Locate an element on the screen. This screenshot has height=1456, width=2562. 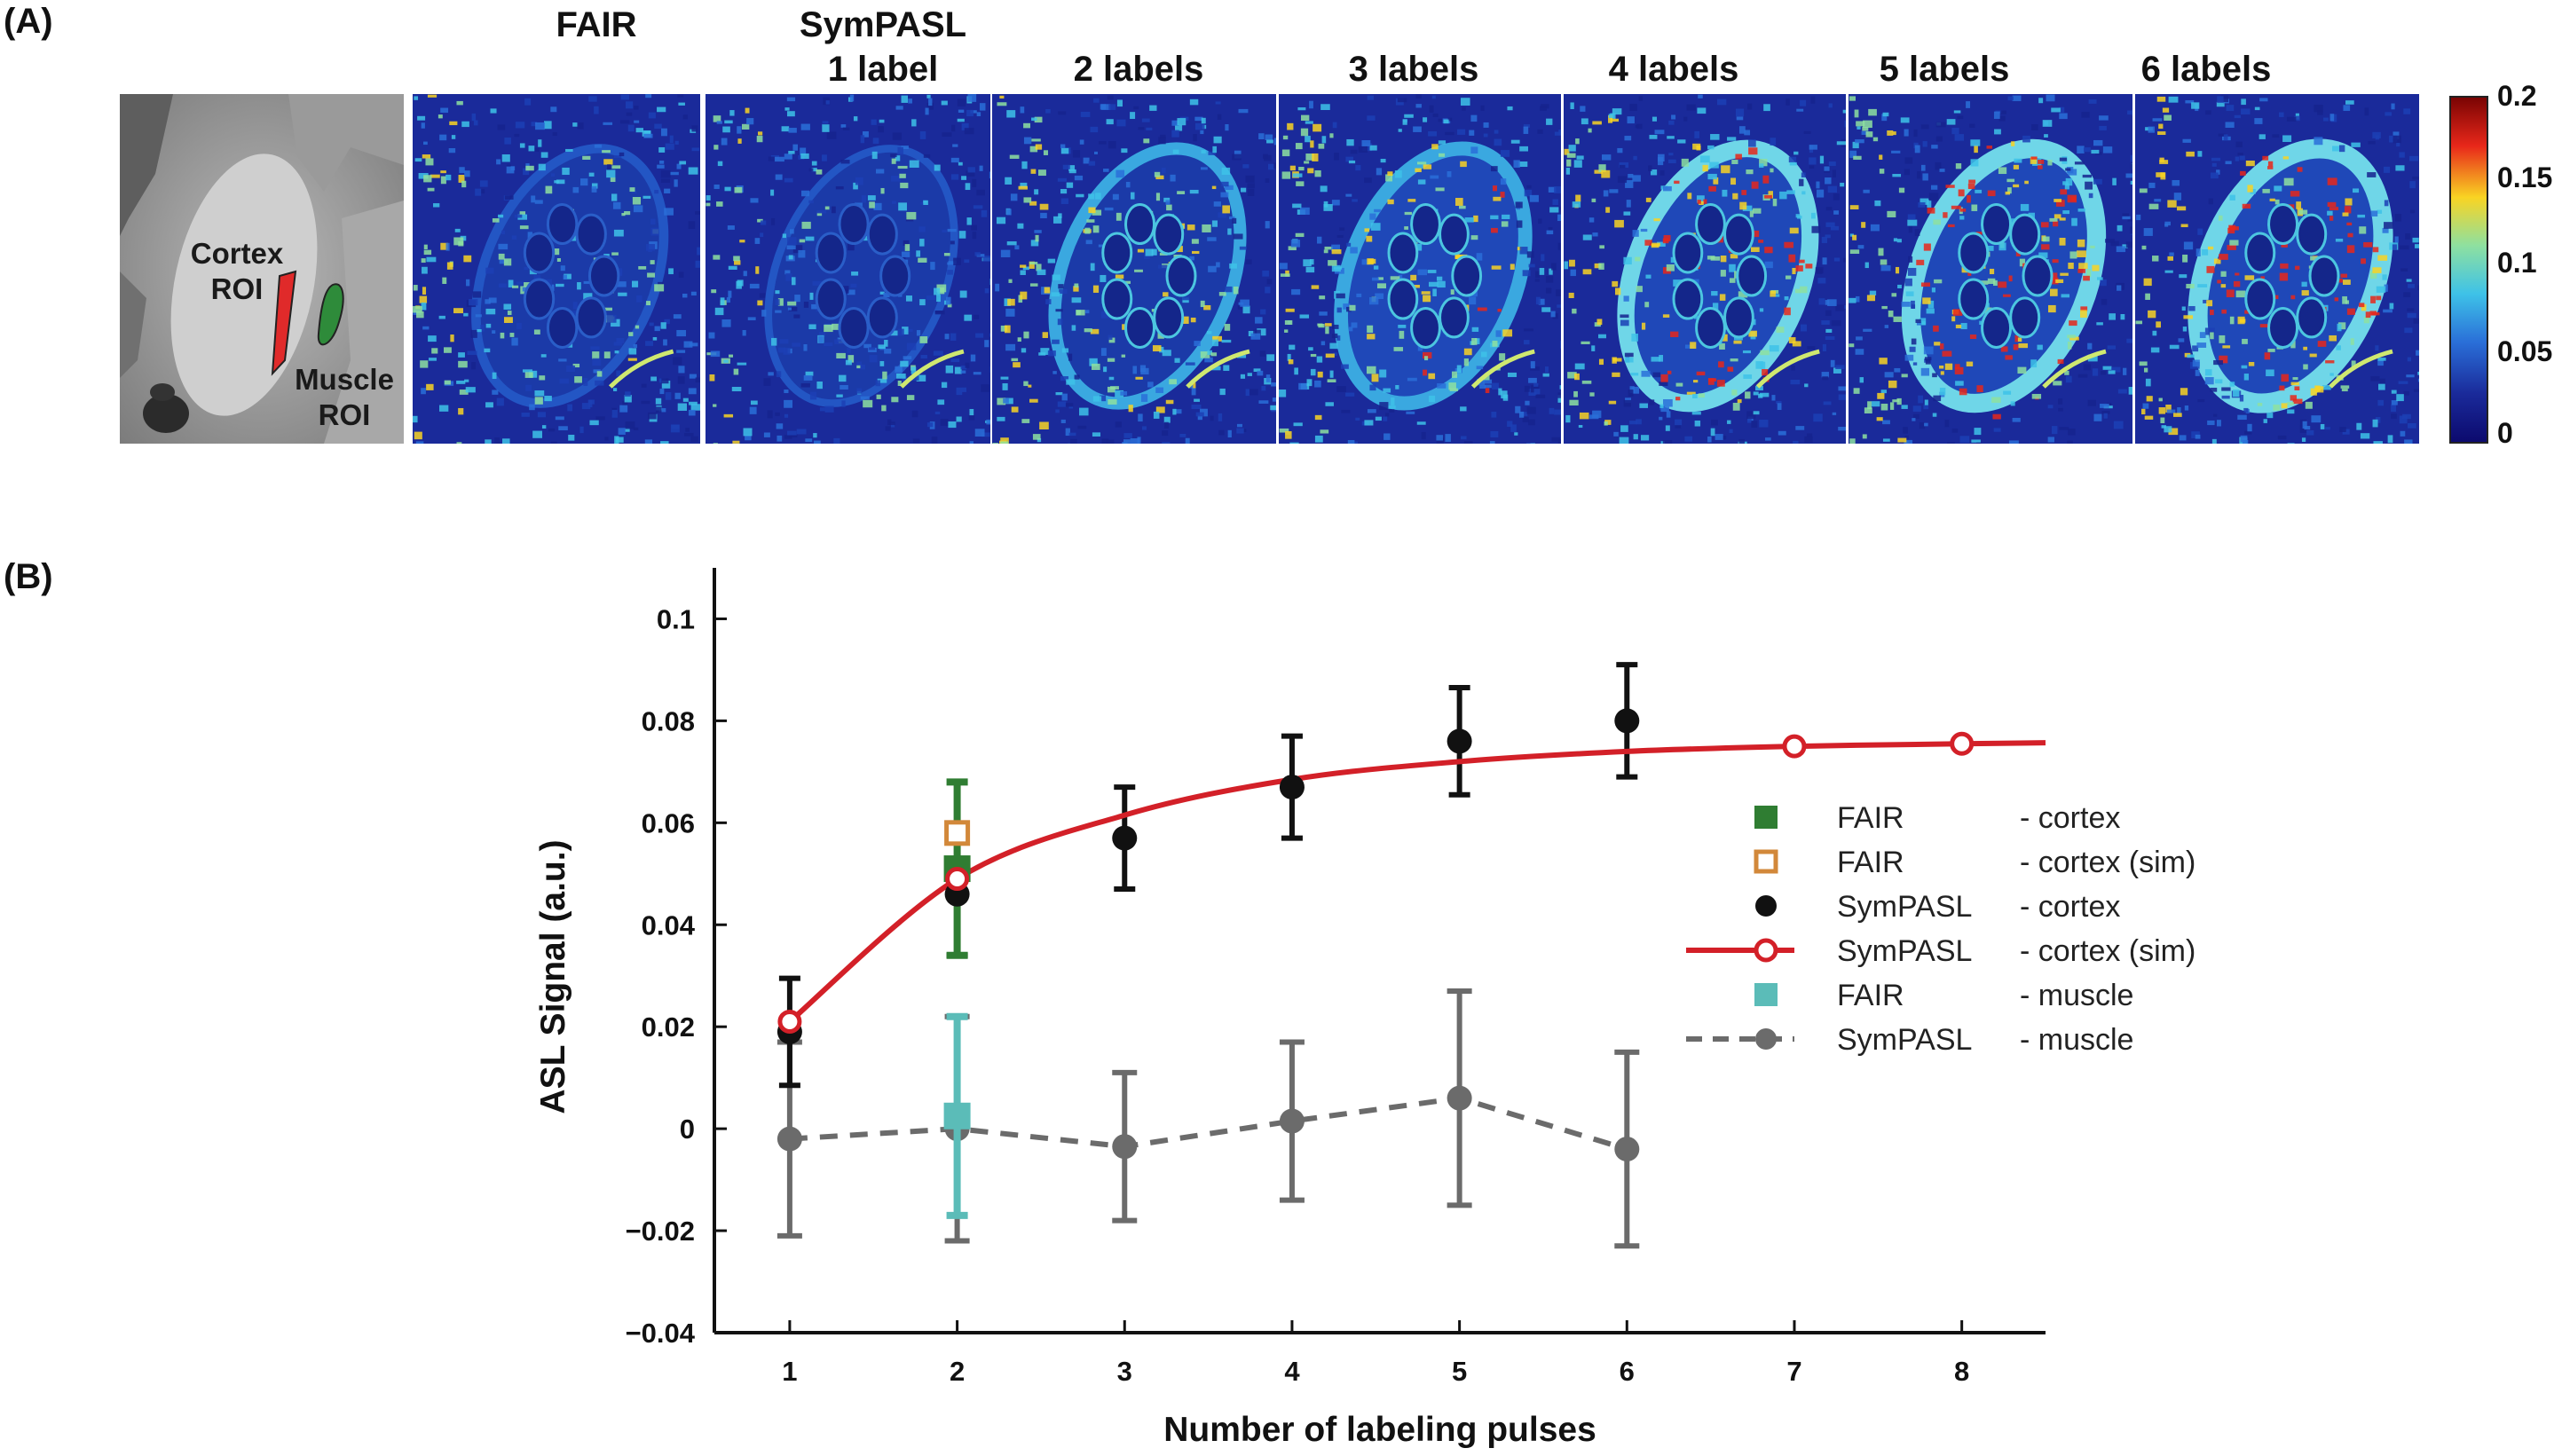
muscle-roi-label-line2: ROI is located at coordinates (344, 414).